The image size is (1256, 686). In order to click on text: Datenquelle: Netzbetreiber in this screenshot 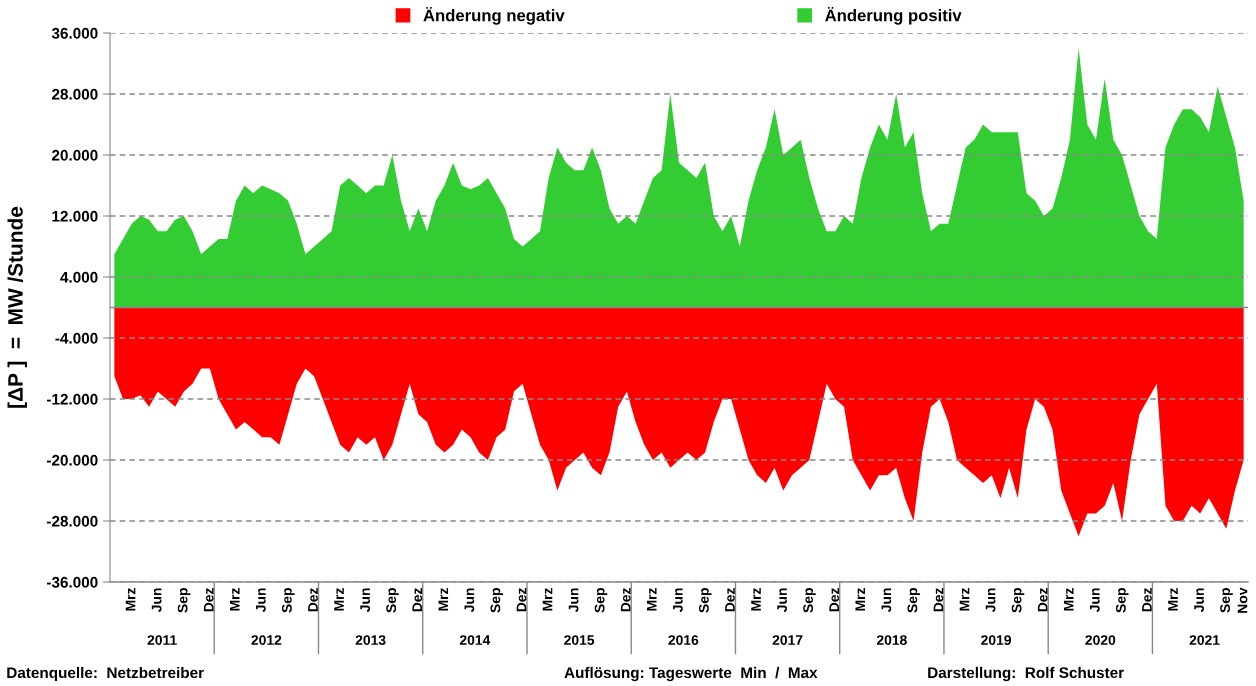, I will do `click(105, 674)`.